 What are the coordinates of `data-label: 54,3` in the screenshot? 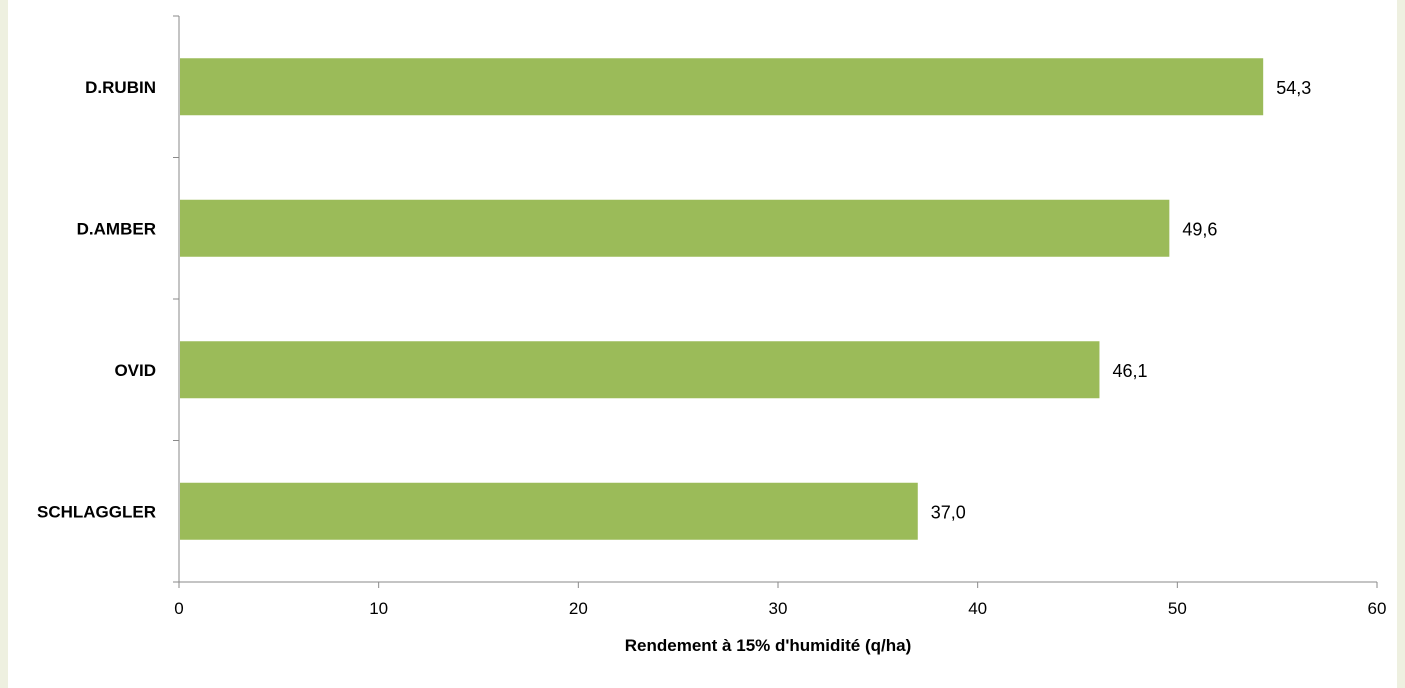 It's located at (1293, 88).